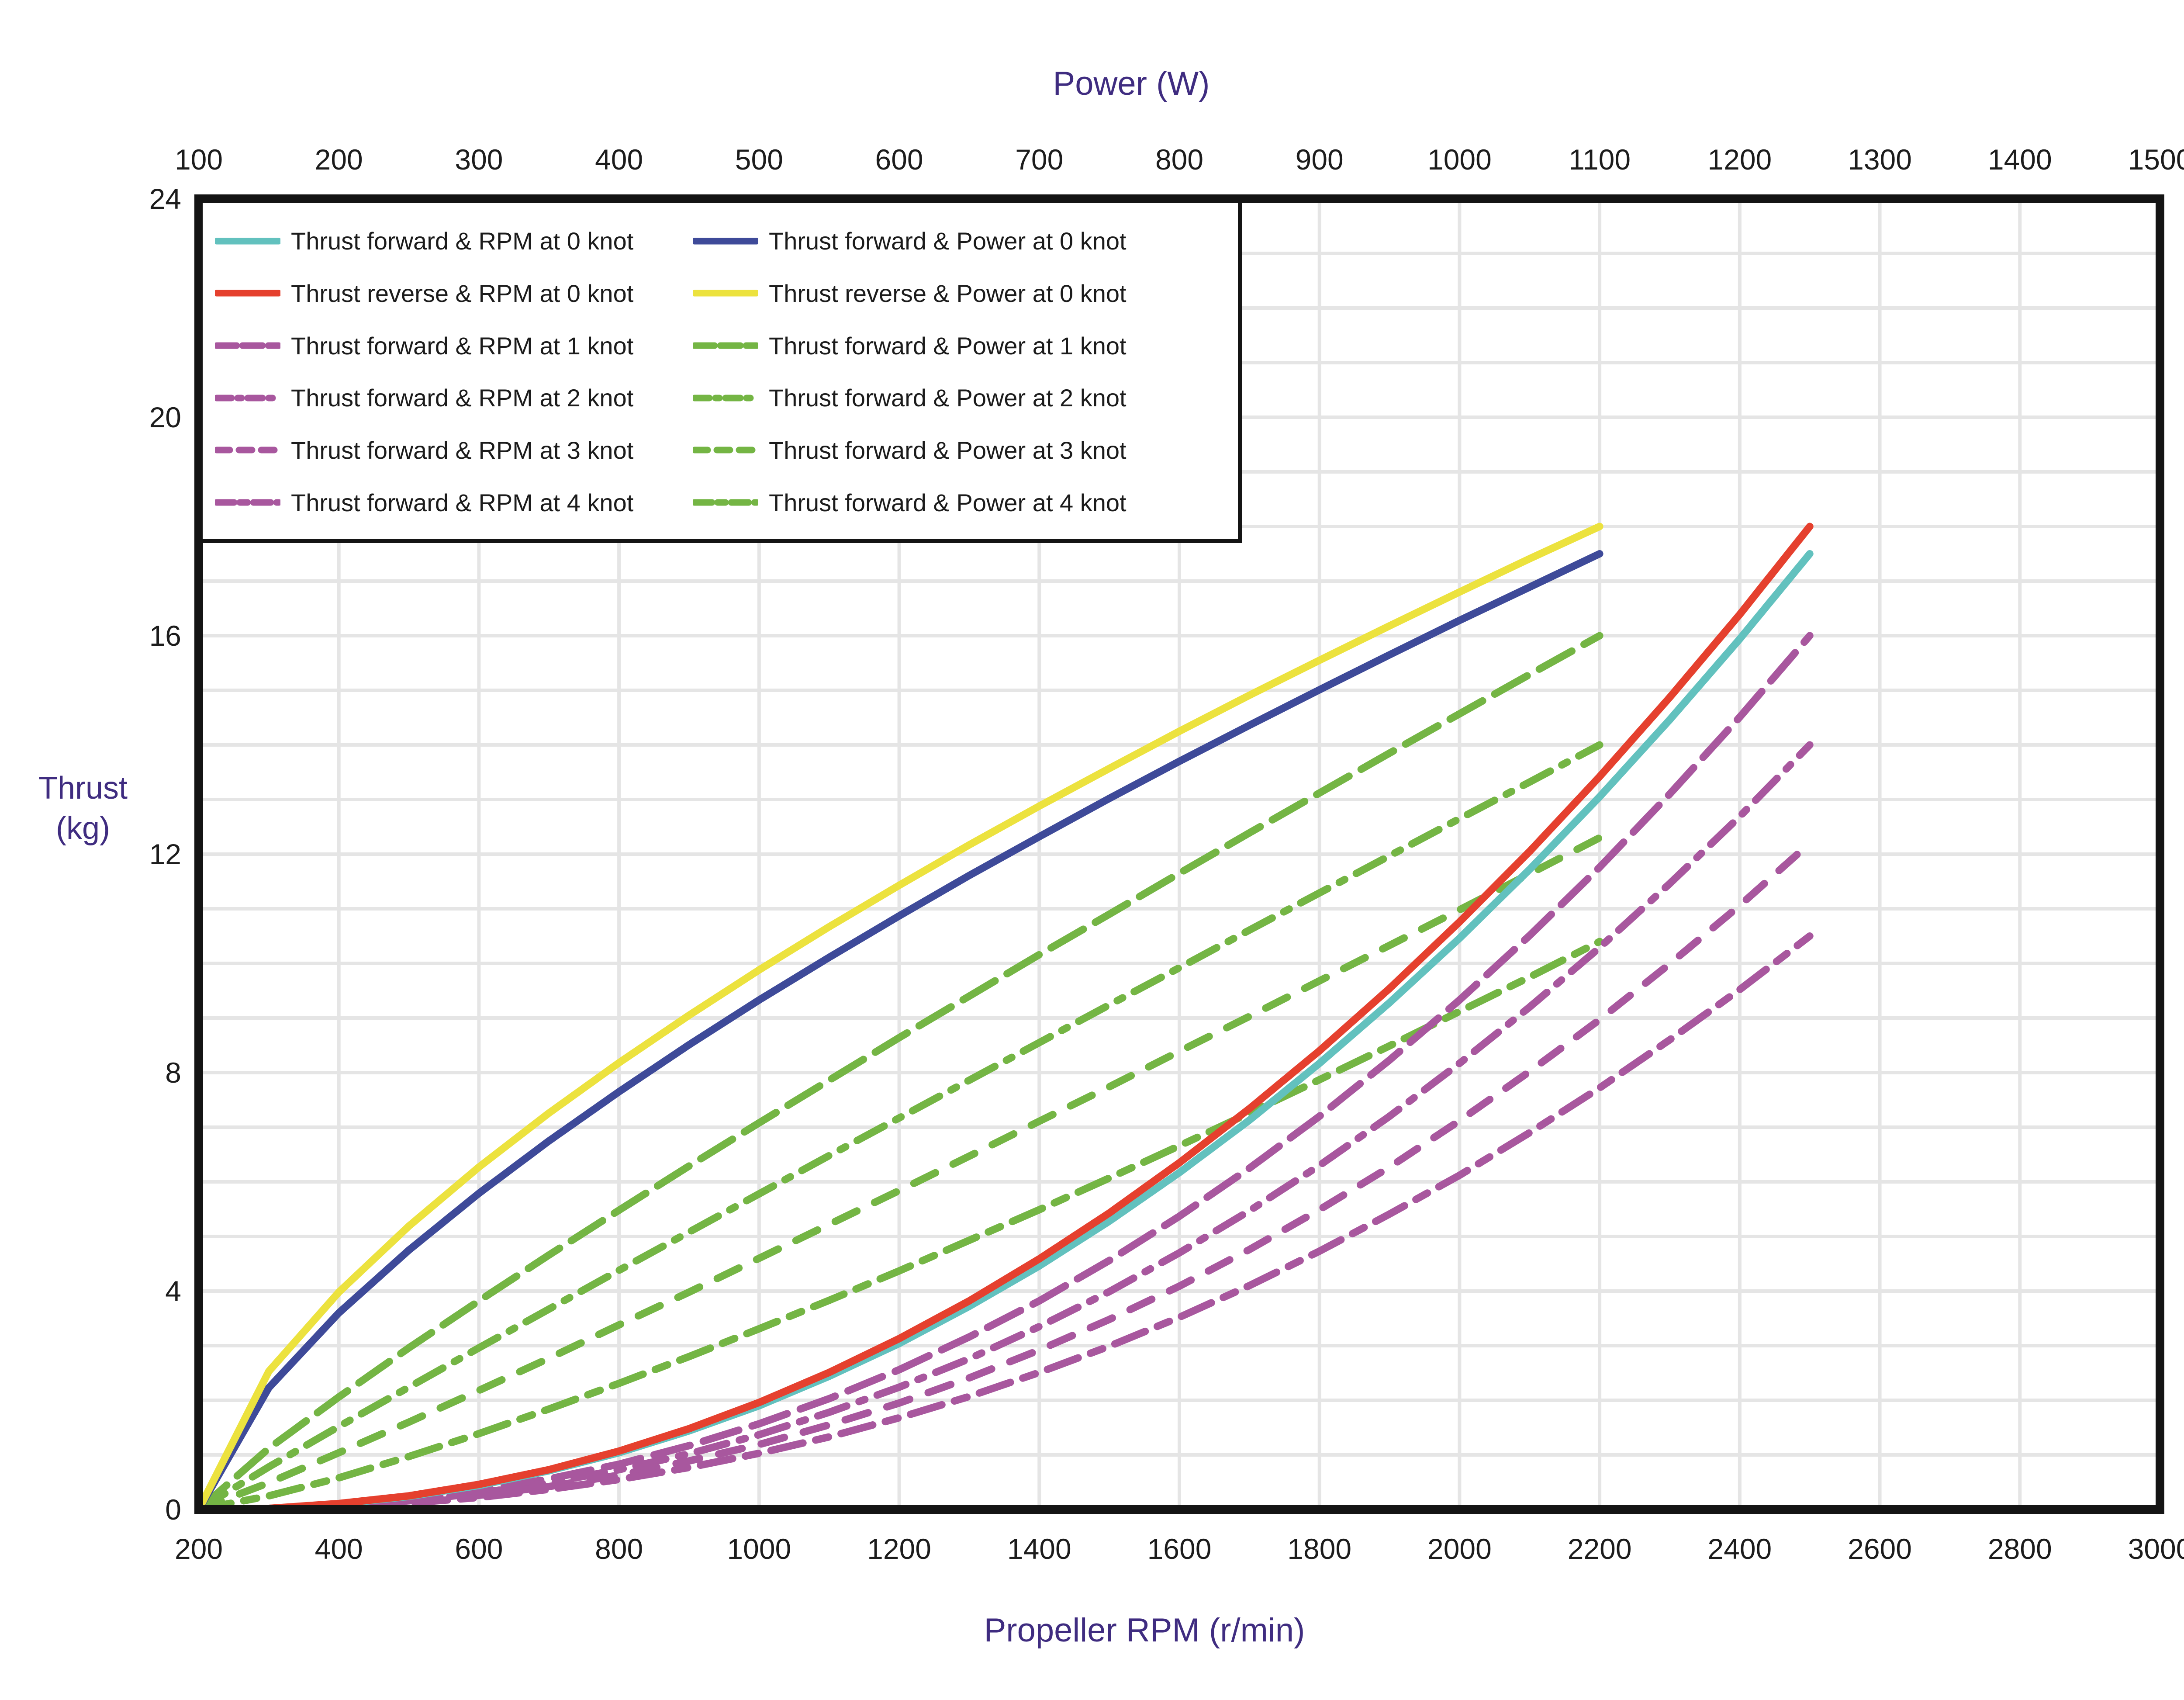  I want to click on rpm-tick-label-2800: 2800, so click(2019, 1549).